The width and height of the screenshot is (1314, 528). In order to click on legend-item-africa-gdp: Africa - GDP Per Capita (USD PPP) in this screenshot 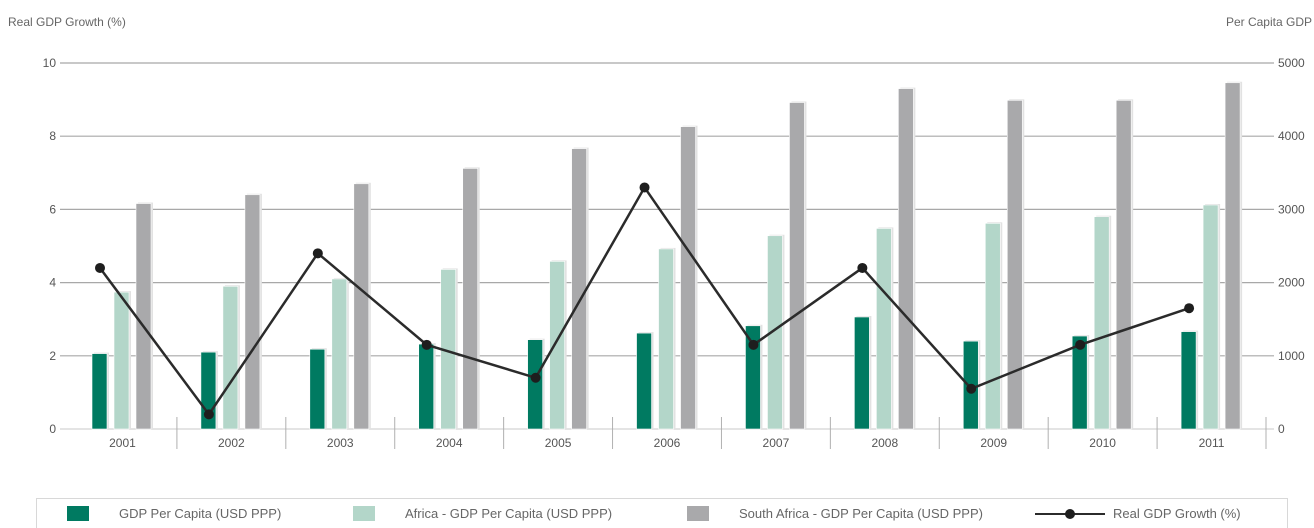, I will do `click(482, 513)`.